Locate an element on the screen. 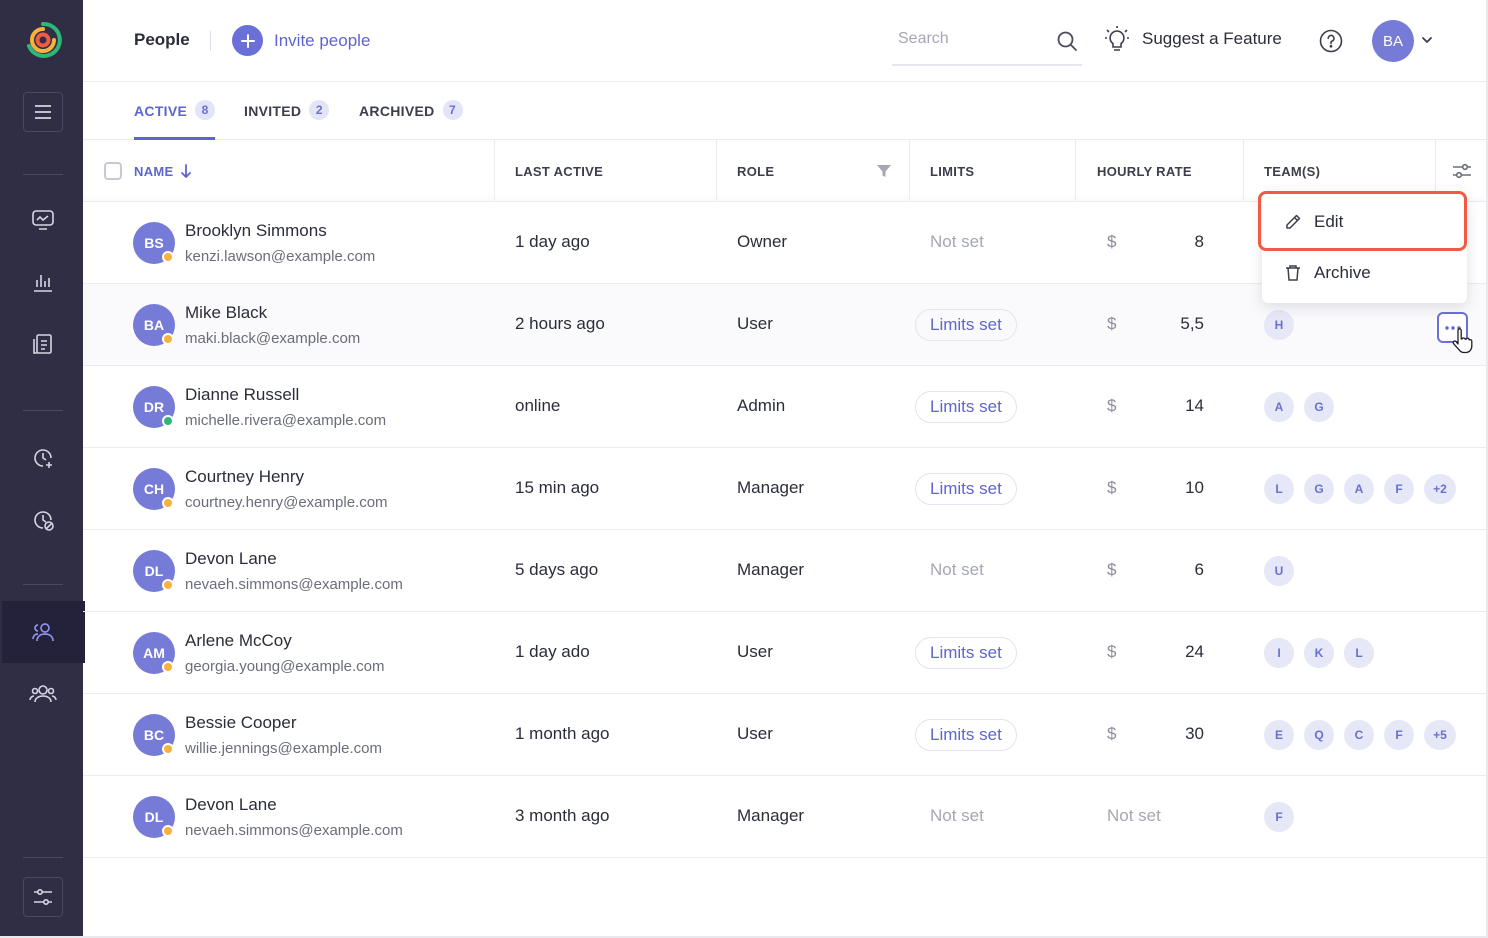  help-icon is located at coordinates (1331, 41).